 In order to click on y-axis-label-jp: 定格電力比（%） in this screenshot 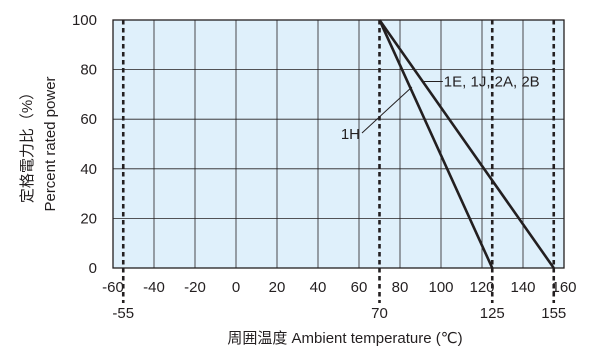, I will do `click(27, 144)`.